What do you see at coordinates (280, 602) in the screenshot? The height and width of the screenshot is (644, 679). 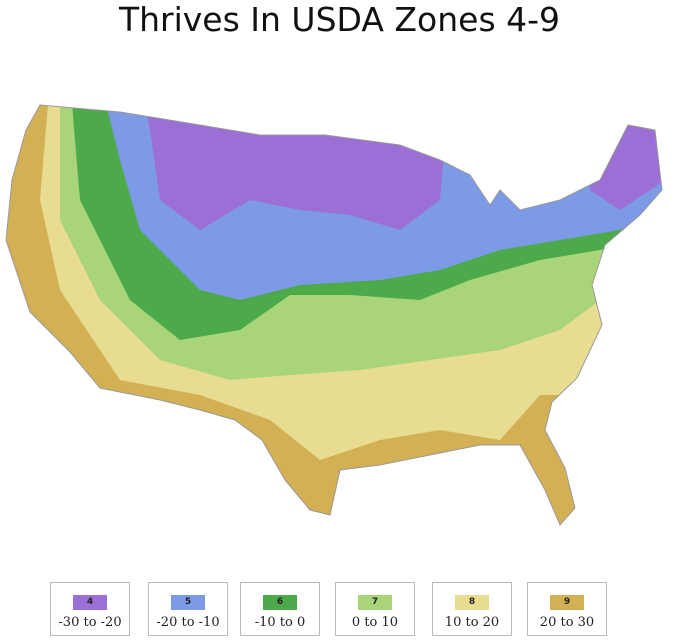 I see `zone-swatch: 6` at bounding box center [280, 602].